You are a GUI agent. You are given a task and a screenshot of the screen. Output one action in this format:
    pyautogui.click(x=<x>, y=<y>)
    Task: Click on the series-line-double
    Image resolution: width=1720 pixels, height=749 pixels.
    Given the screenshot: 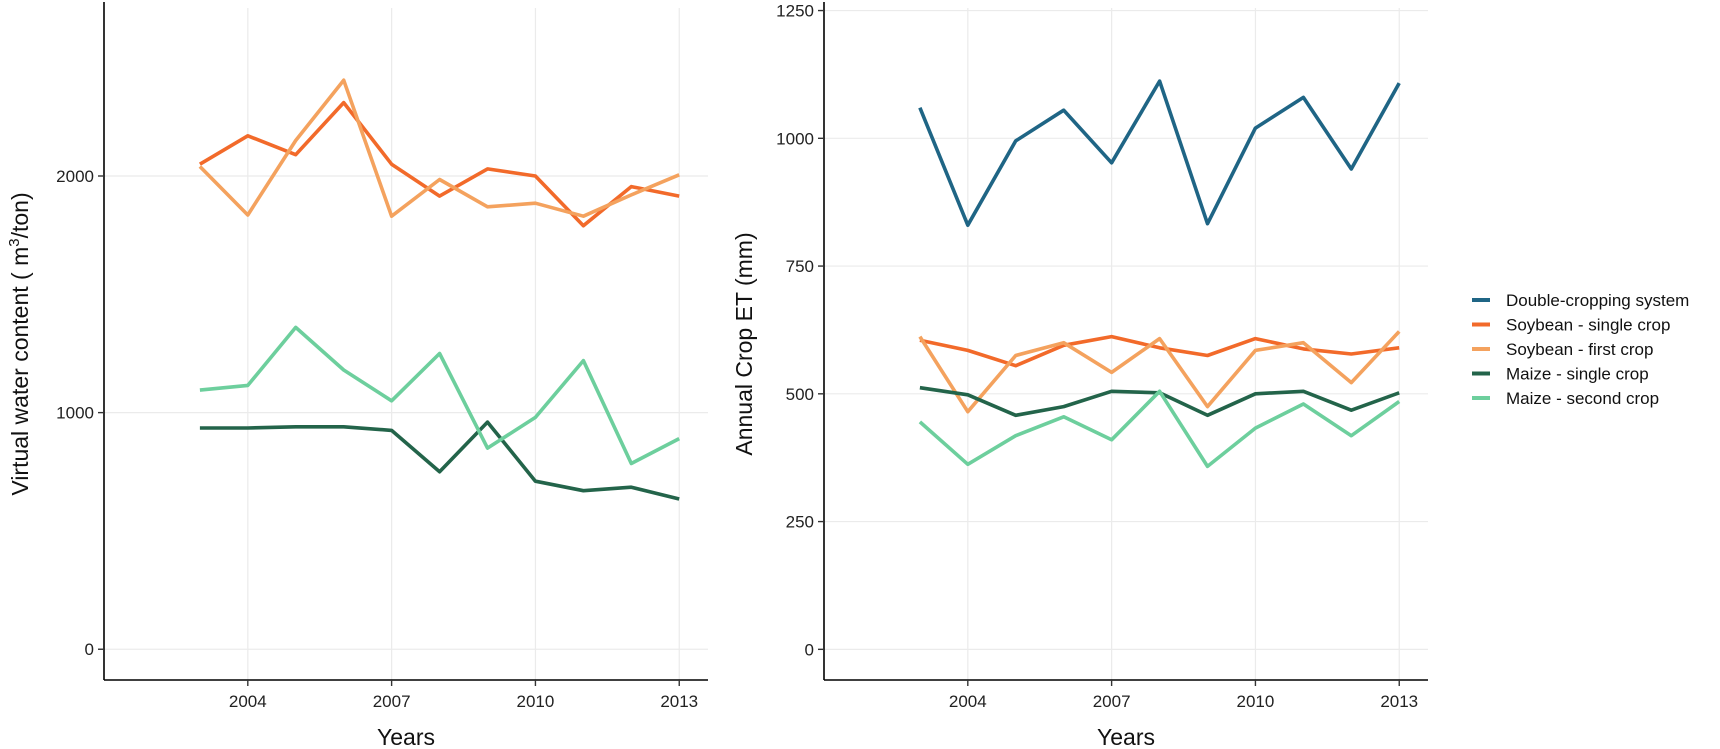 What is the action you would take?
    pyautogui.click(x=1159, y=153)
    